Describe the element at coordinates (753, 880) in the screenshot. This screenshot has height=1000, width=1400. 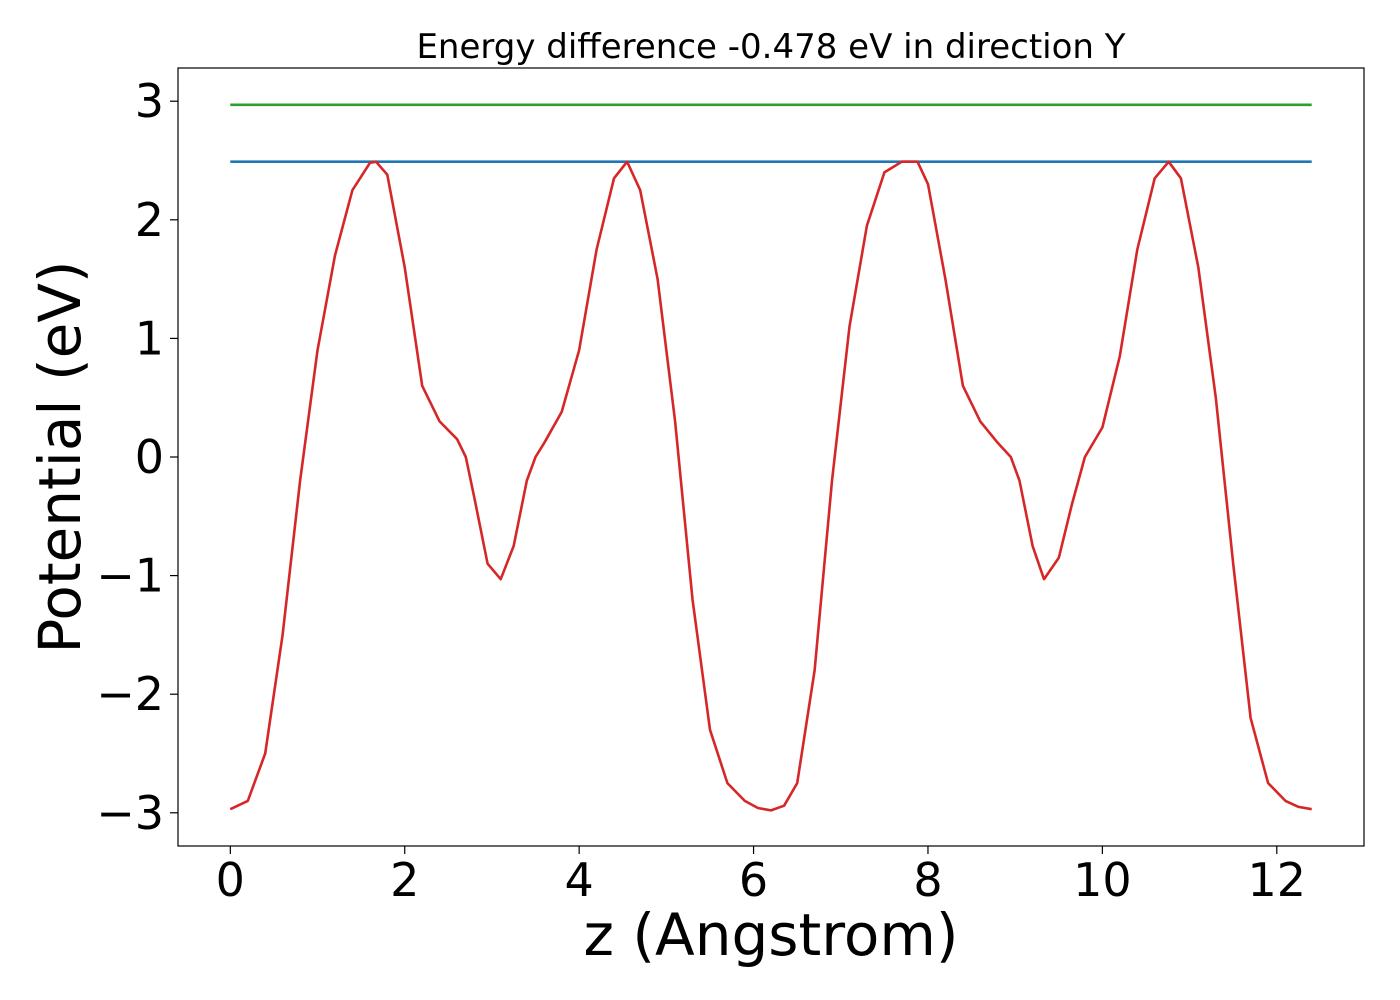
I see `x-tick-label: 6` at that location.